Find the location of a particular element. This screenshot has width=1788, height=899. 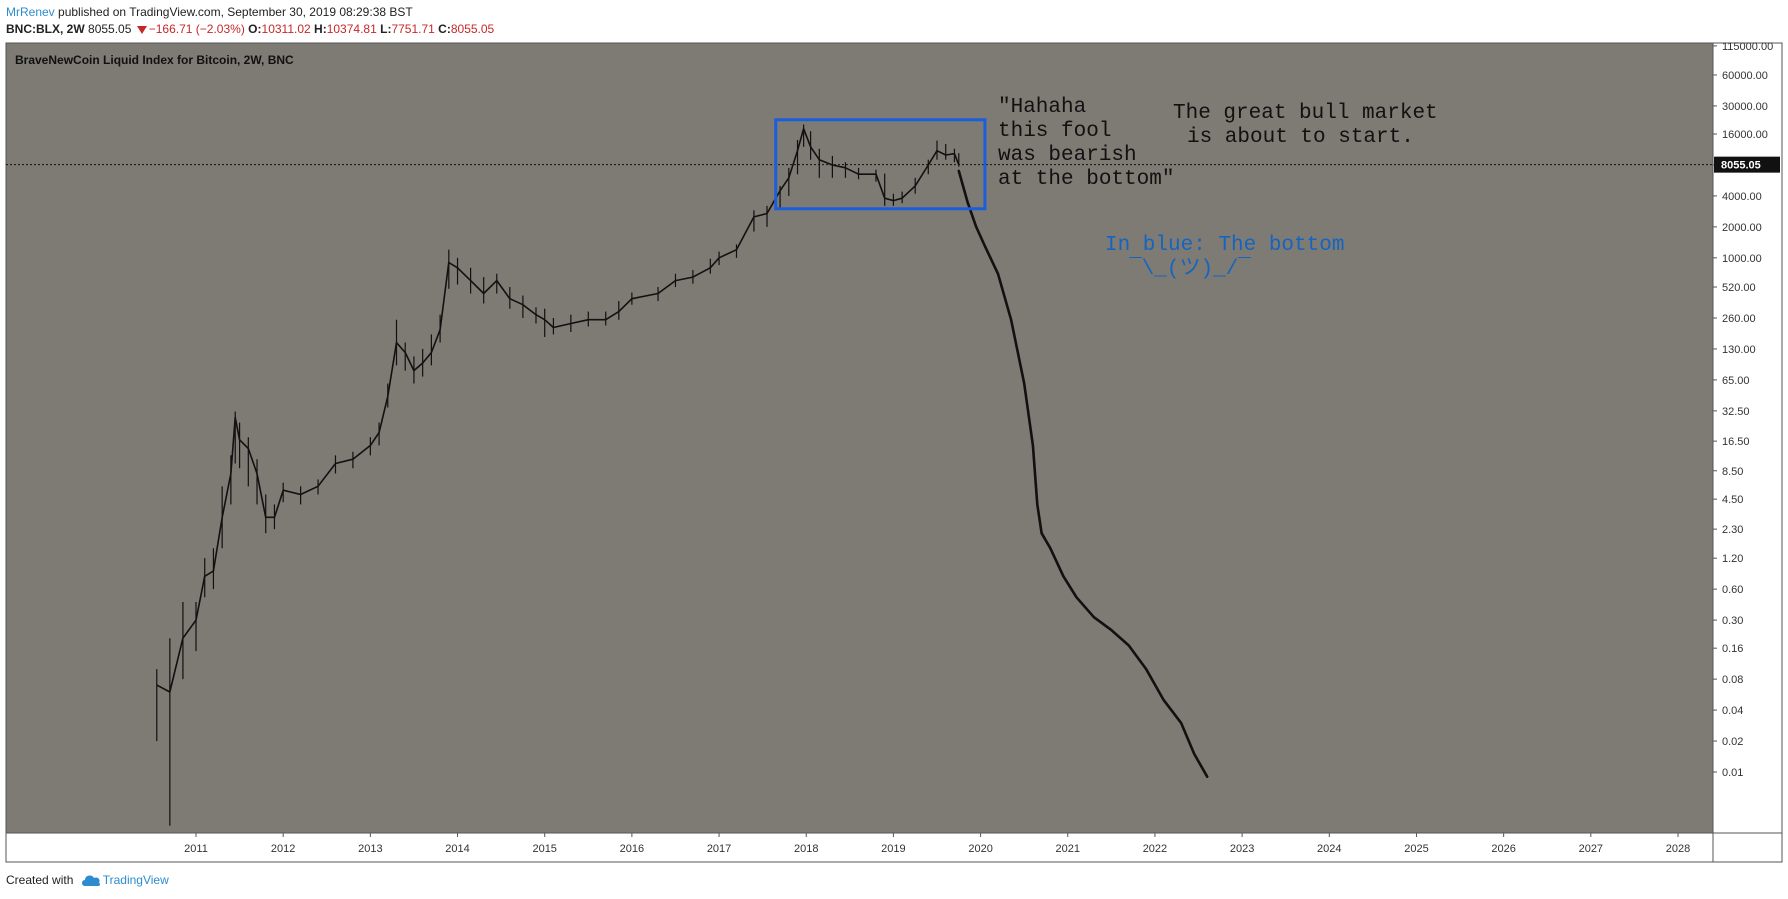

x-tick-label: 2017 is located at coordinates (719, 849).